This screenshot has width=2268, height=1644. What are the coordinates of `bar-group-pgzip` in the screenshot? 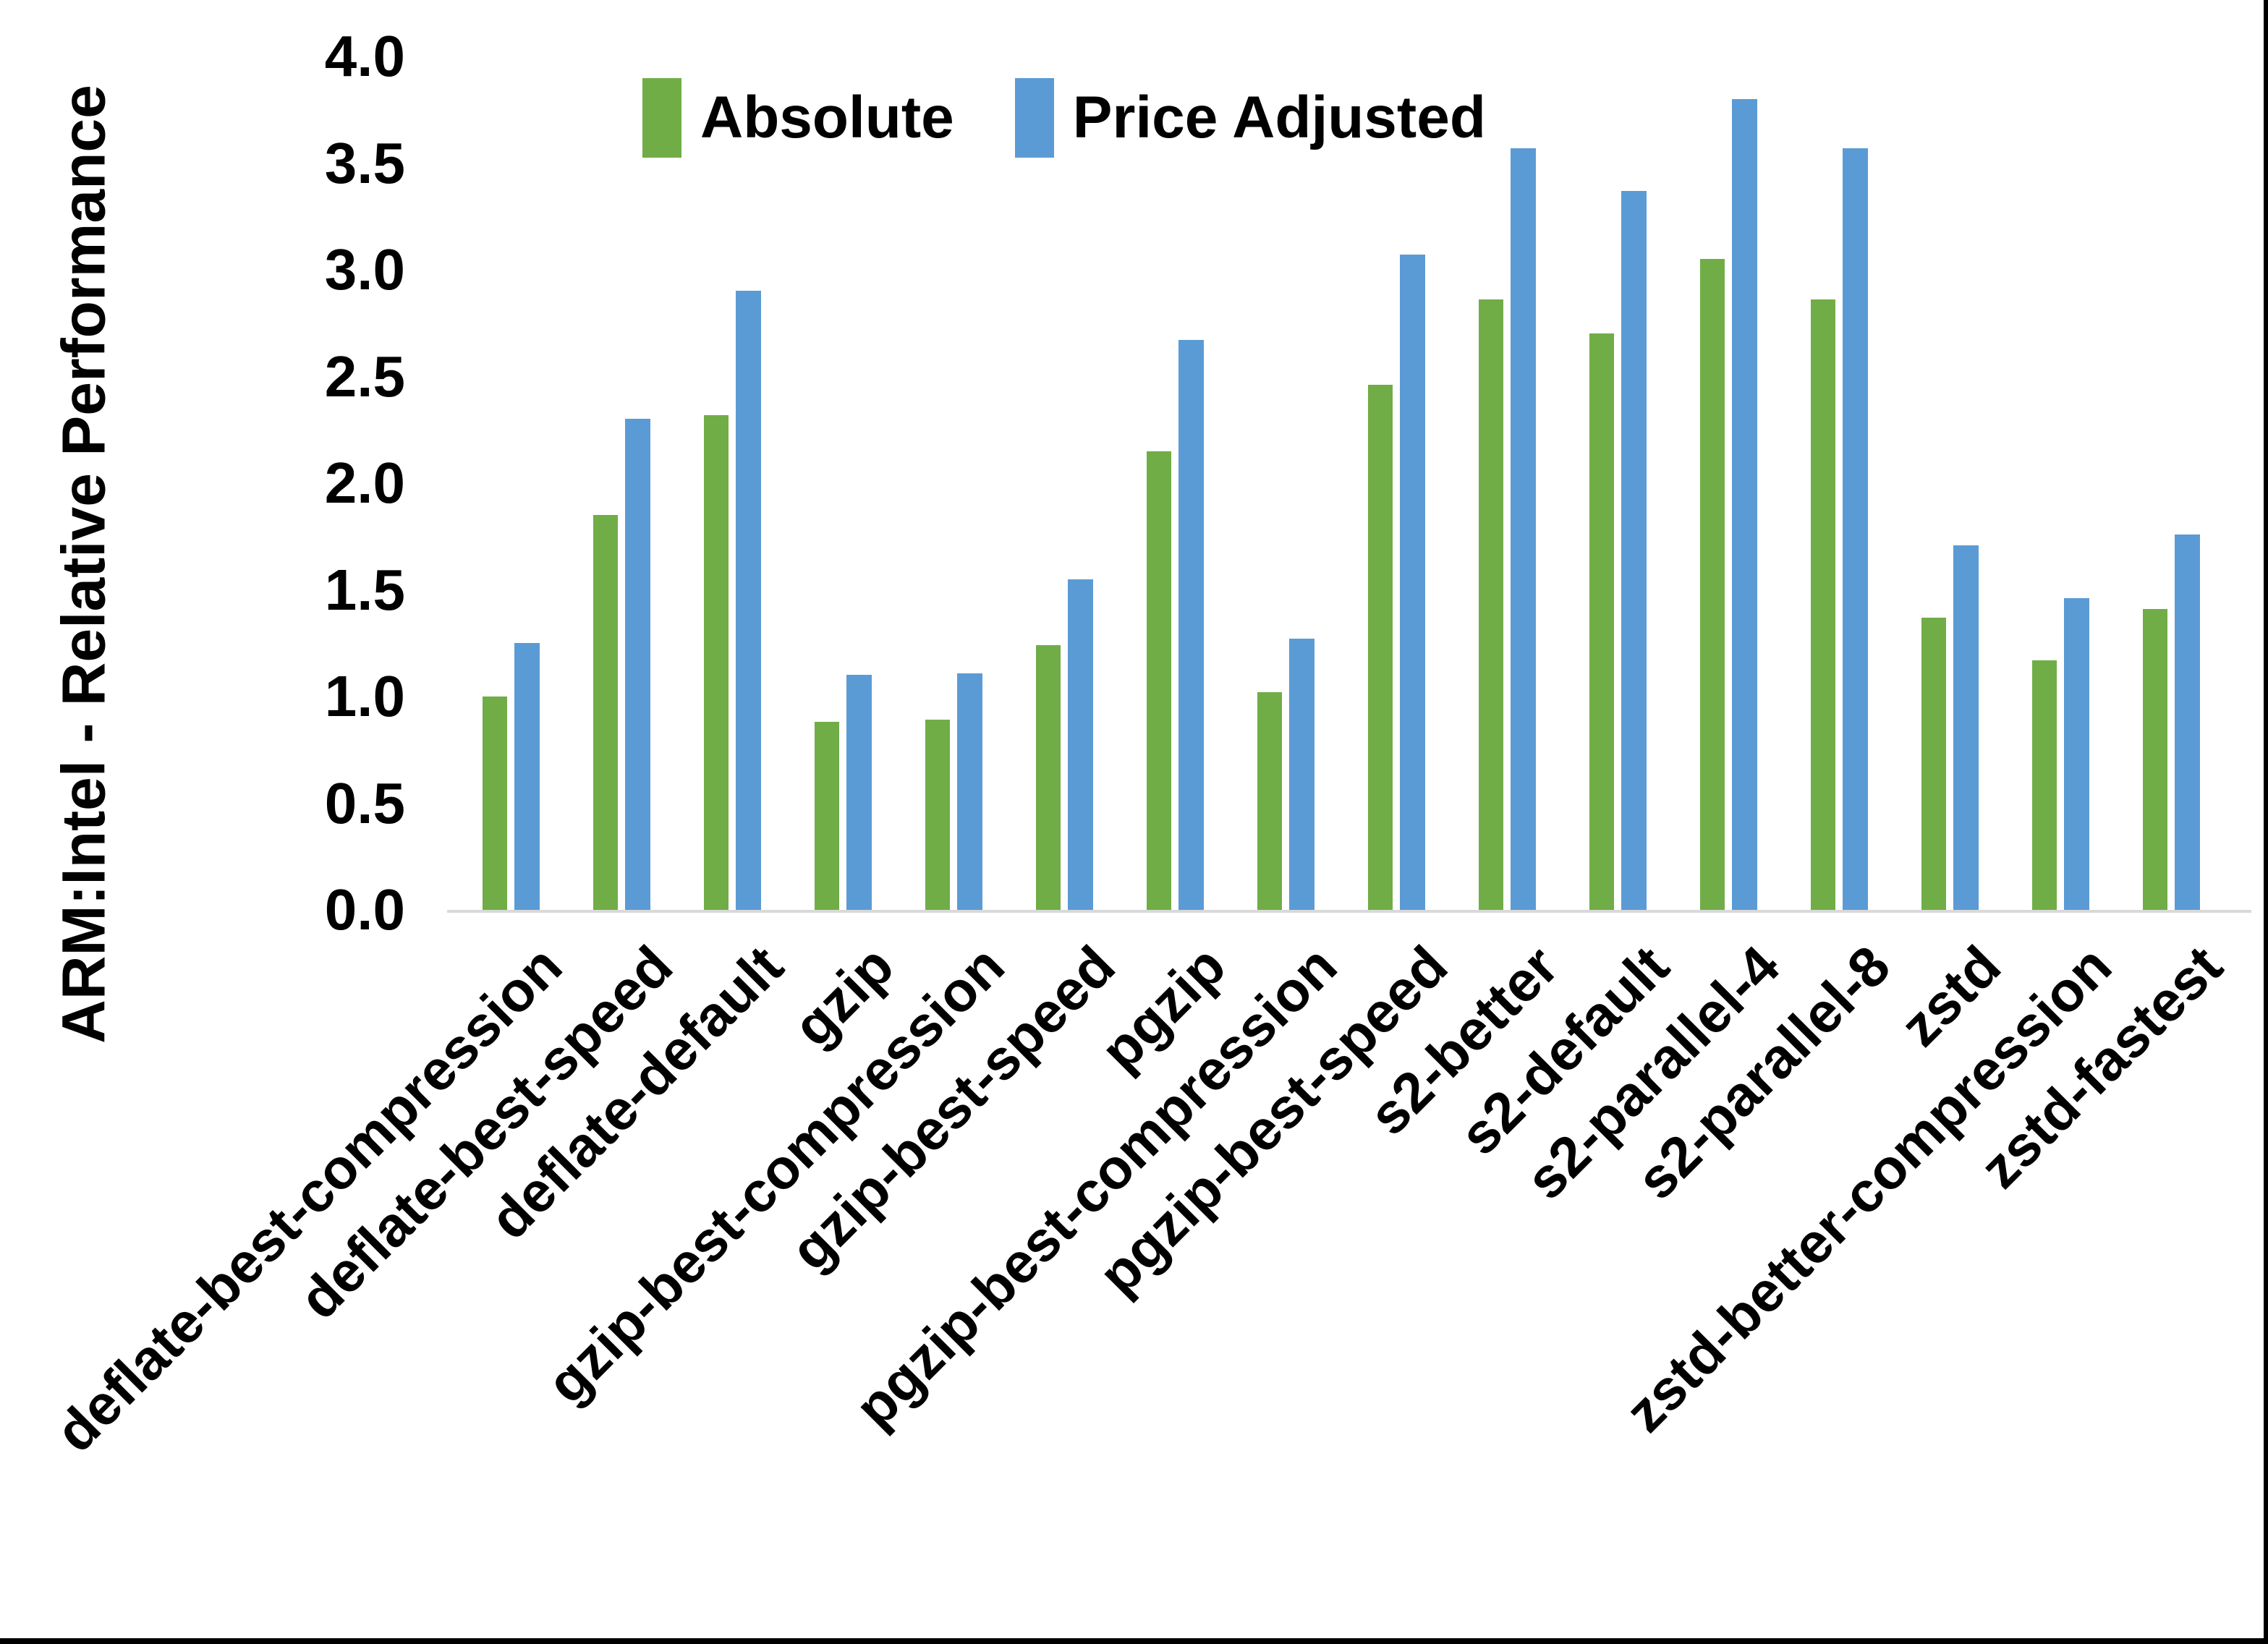 It's located at (1175, 483).